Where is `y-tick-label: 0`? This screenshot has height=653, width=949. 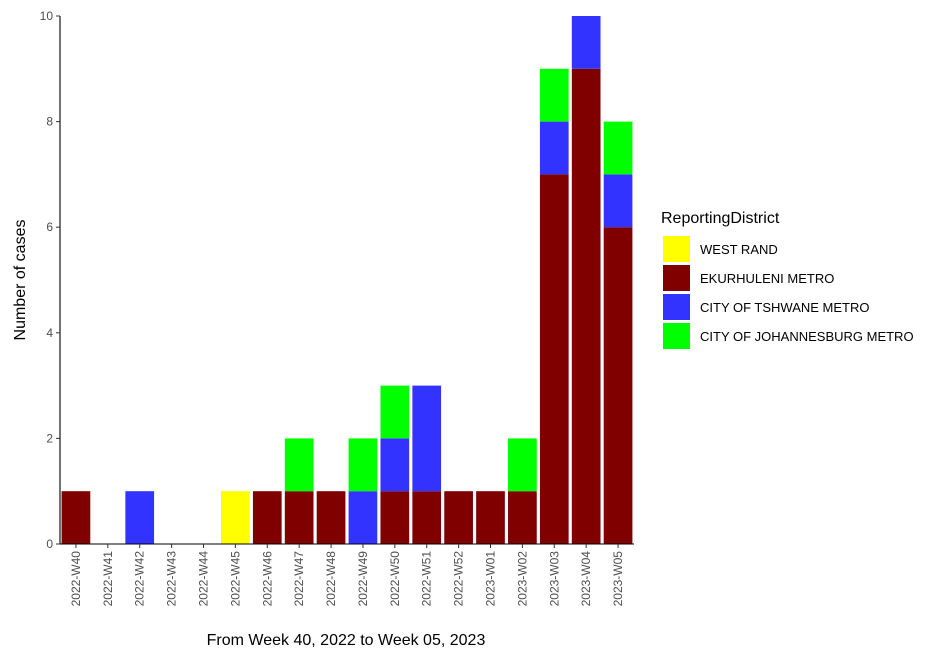
y-tick-label: 0 is located at coordinates (49, 544).